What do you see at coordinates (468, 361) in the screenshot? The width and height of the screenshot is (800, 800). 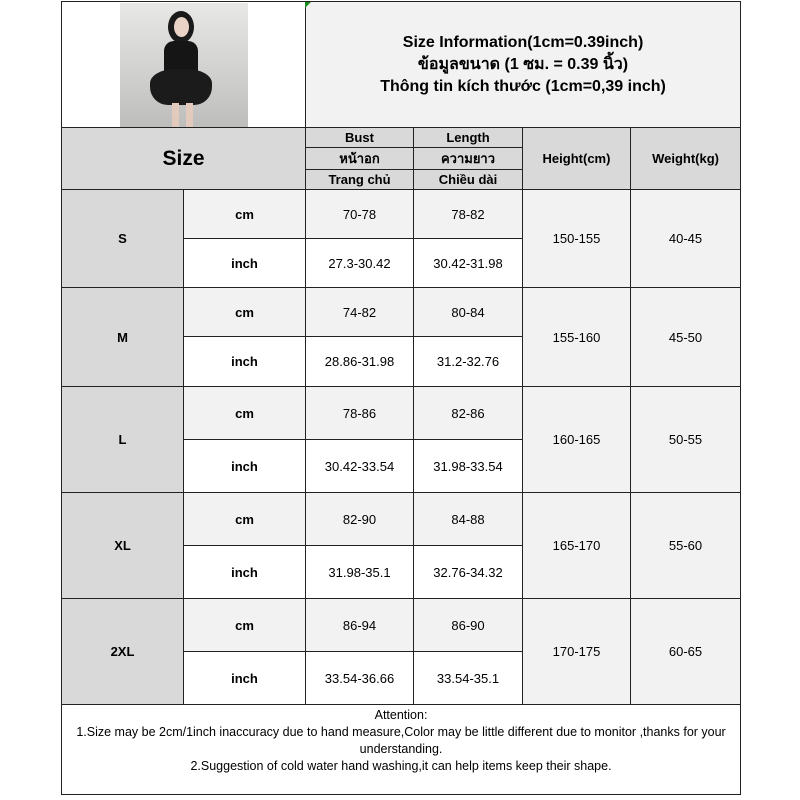 I see `length-inch: 31.2-32.76` at bounding box center [468, 361].